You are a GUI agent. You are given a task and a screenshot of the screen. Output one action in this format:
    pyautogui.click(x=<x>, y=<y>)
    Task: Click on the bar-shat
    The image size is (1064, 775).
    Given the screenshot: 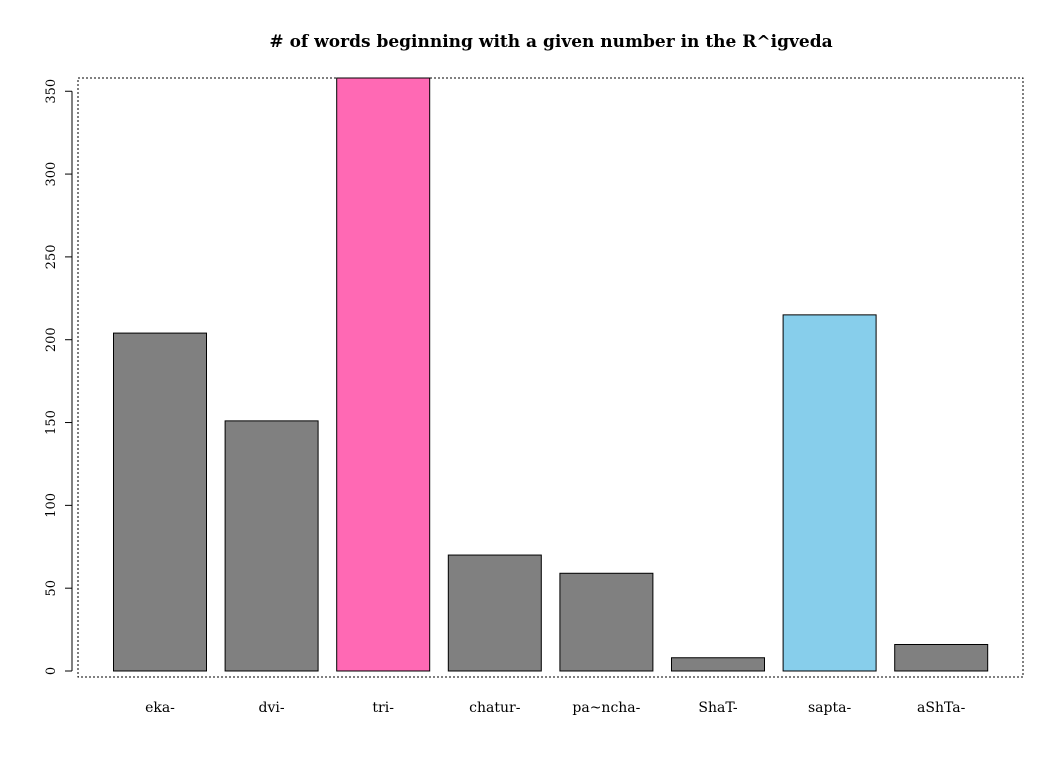 What is the action you would take?
    pyautogui.click(x=718, y=664)
    